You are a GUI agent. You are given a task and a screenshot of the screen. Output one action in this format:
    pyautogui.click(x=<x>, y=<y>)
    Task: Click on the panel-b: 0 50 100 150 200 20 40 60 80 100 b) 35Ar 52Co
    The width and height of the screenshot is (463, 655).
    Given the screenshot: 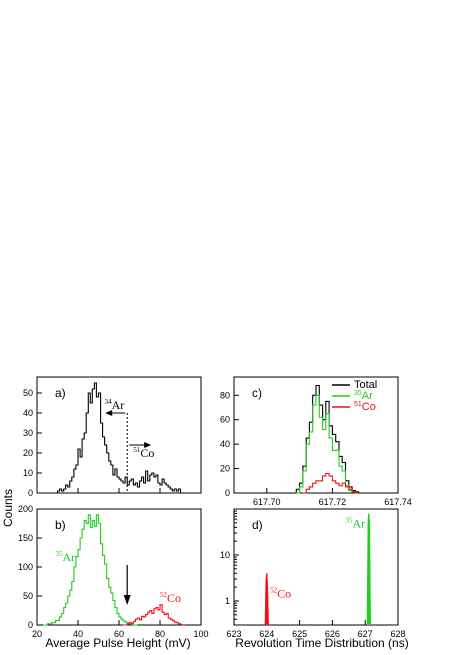 What is the action you would take?
    pyautogui.click(x=113, y=571)
    